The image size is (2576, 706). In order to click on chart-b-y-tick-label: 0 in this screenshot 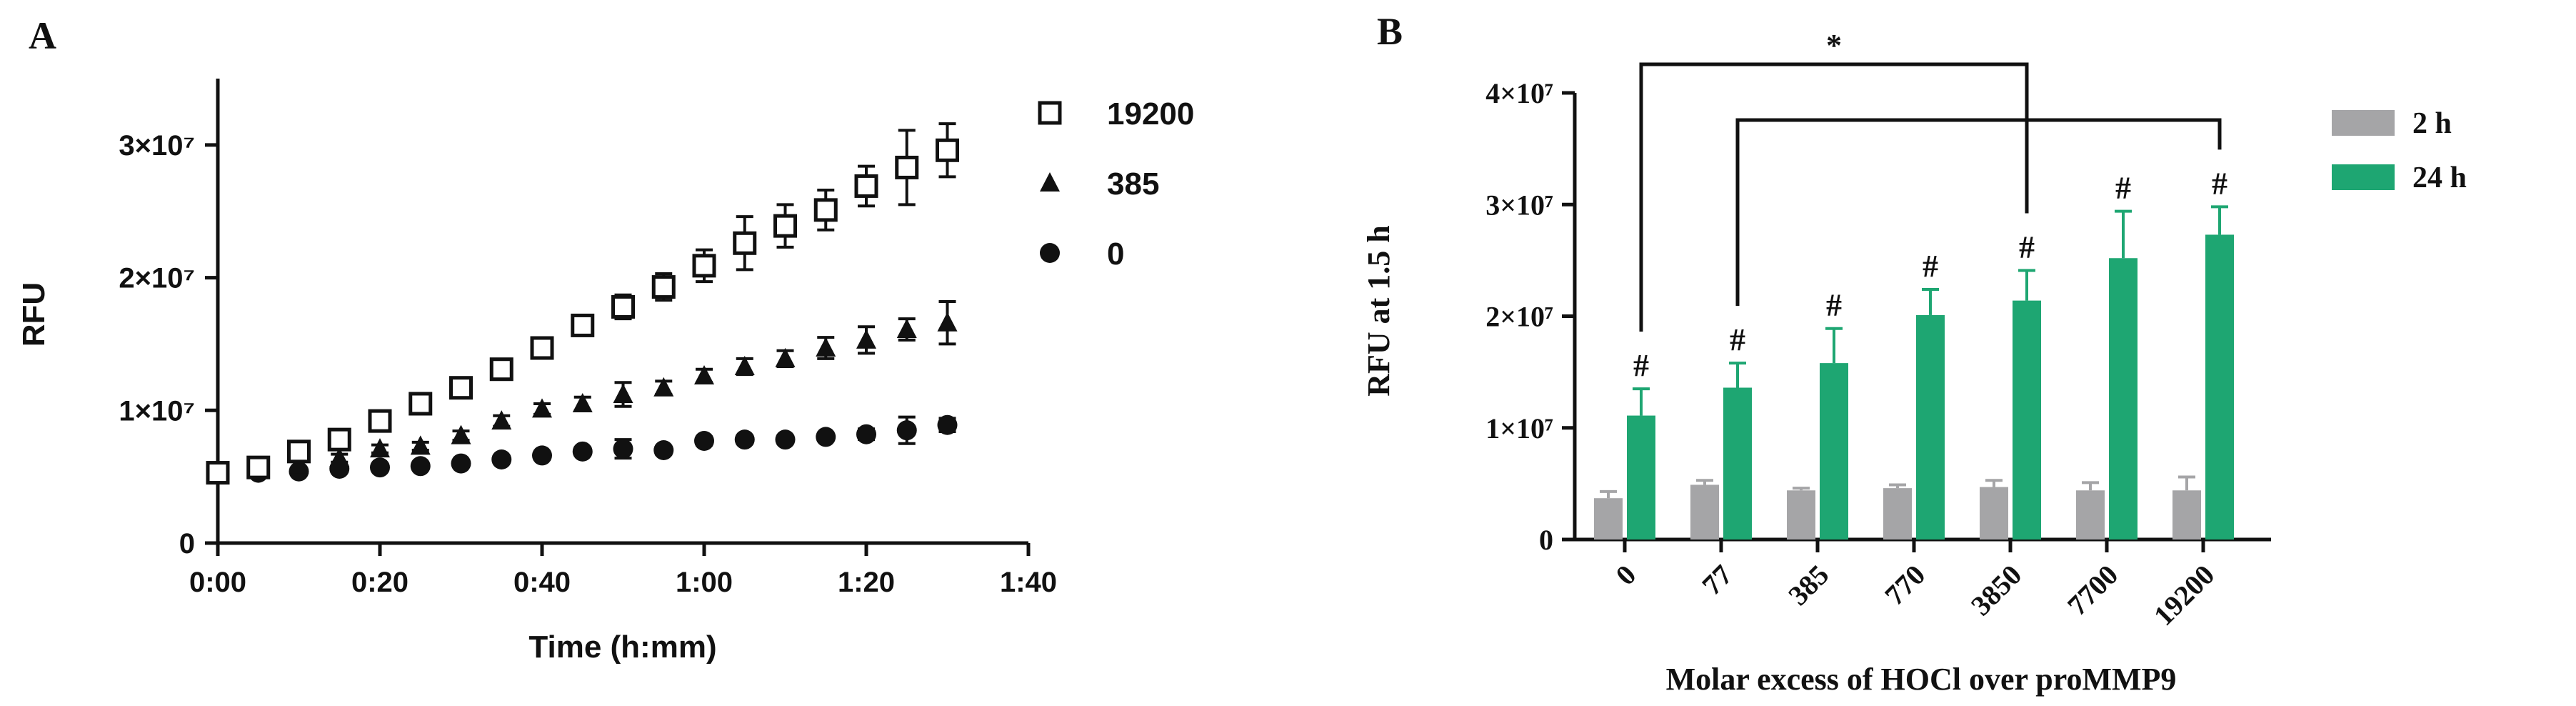, I will do `click(1546, 540)`.